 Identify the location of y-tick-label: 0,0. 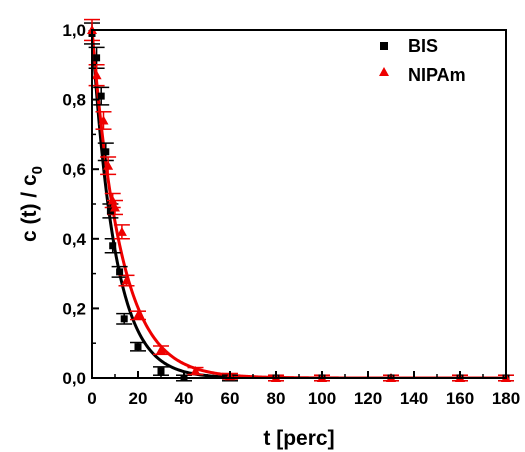
(74, 378).